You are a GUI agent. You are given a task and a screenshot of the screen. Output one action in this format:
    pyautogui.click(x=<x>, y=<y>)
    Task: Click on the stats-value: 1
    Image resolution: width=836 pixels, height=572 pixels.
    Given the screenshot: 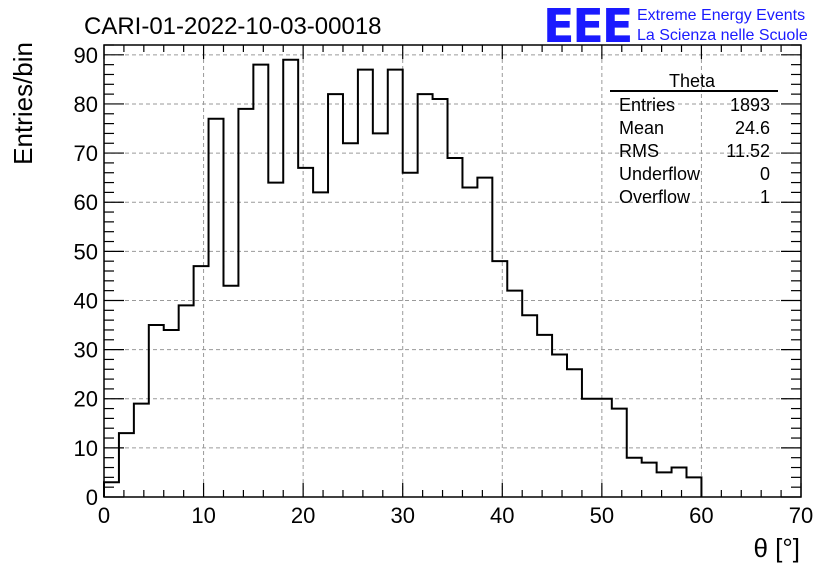 What is the action you would take?
    pyautogui.click(x=765, y=197)
    